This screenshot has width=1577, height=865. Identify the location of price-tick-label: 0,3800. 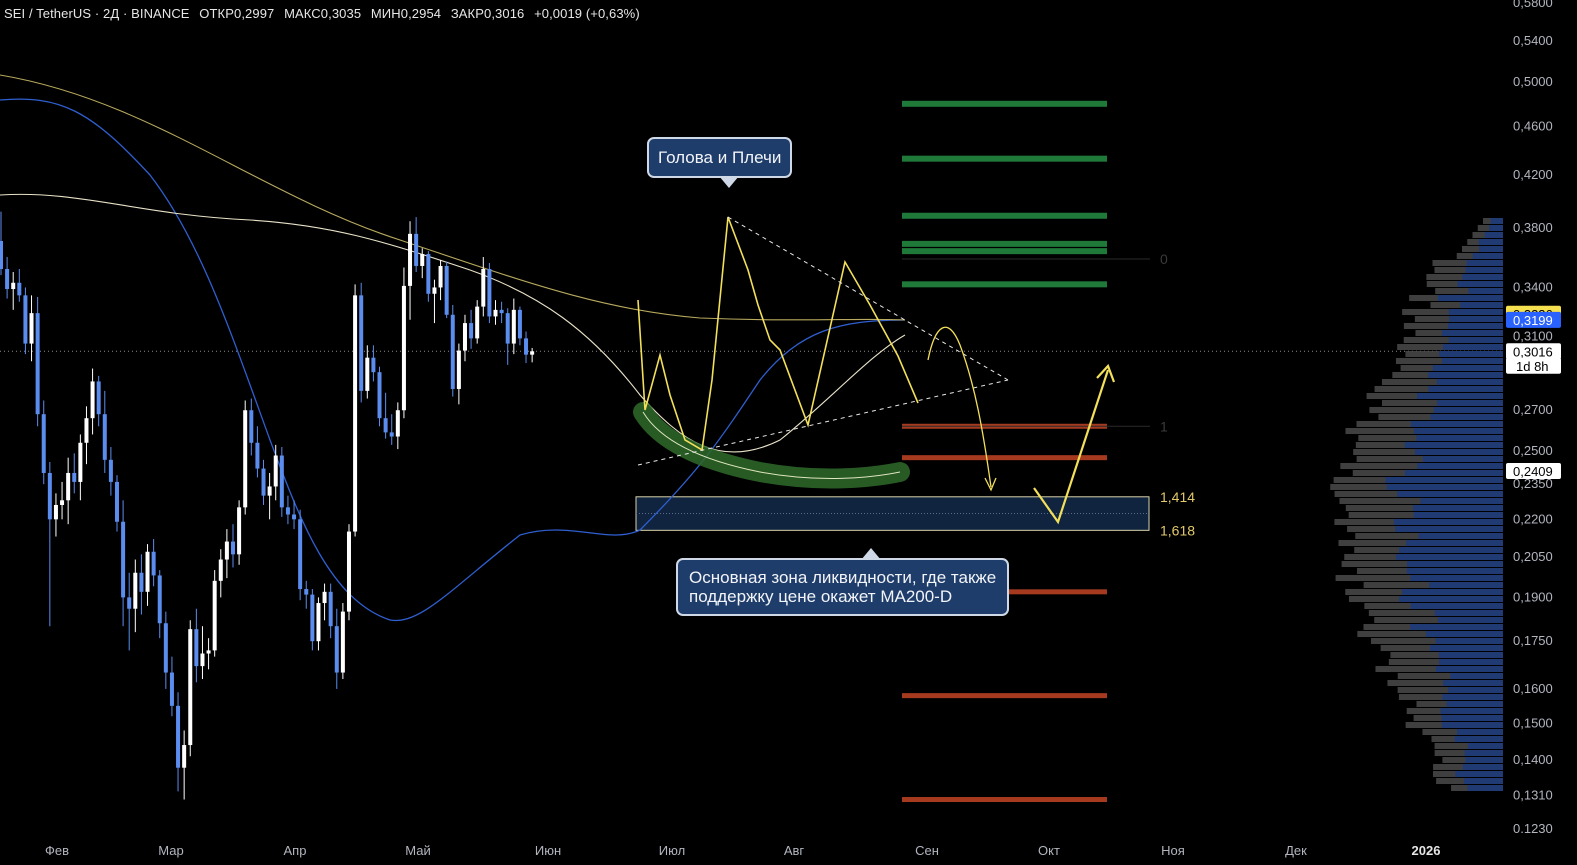
(1533, 227).